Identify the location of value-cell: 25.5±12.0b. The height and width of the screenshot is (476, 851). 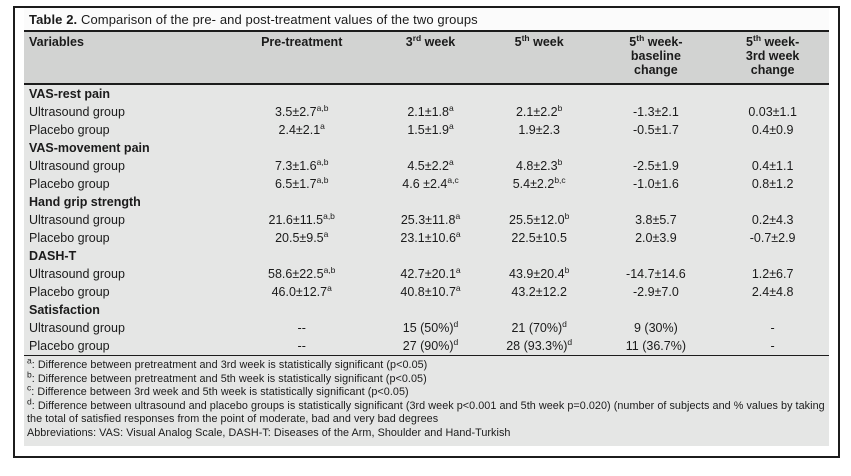
(539, 220).